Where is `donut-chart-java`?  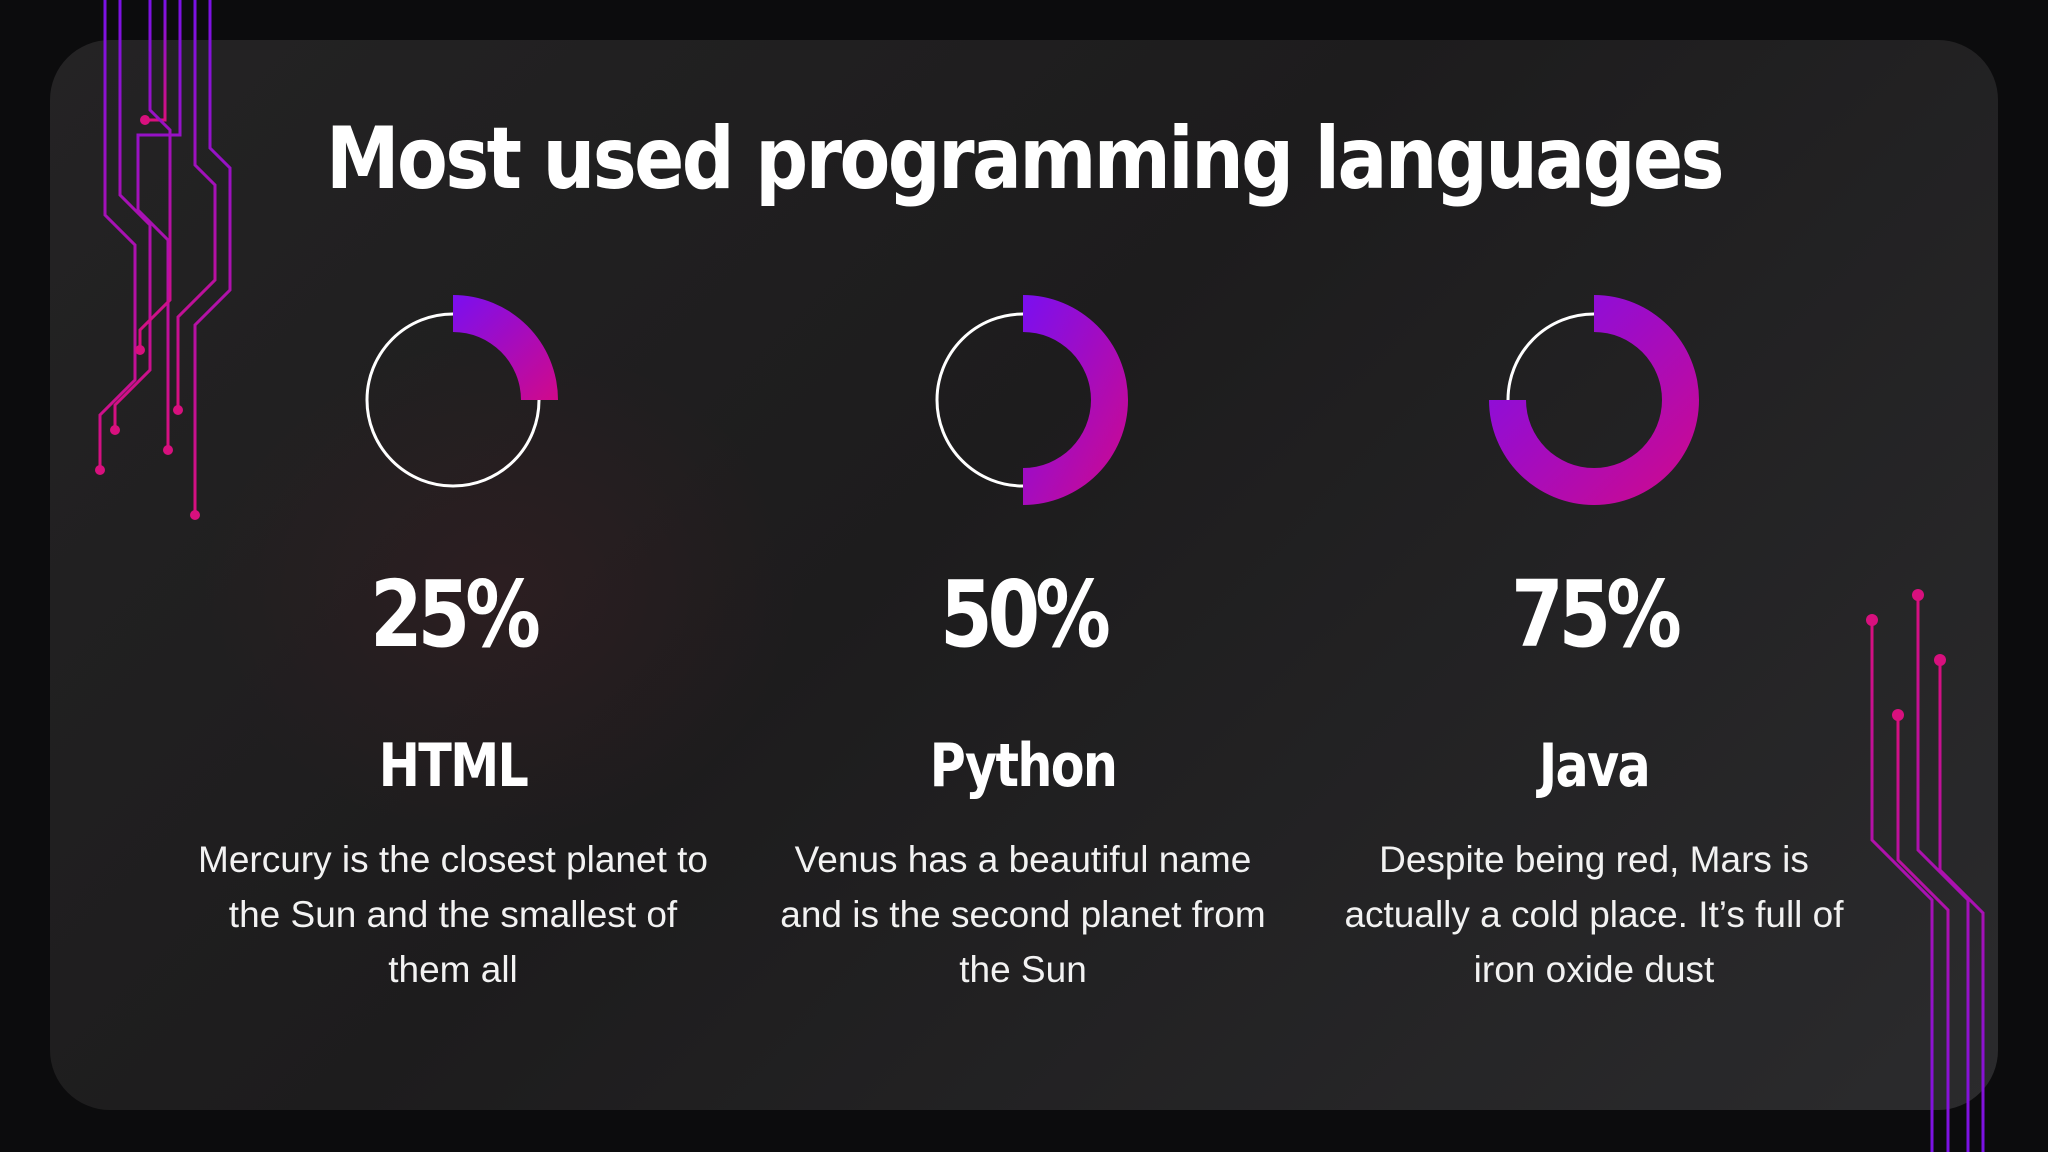
donut-chart-java is located at coordinates (1594, 400).